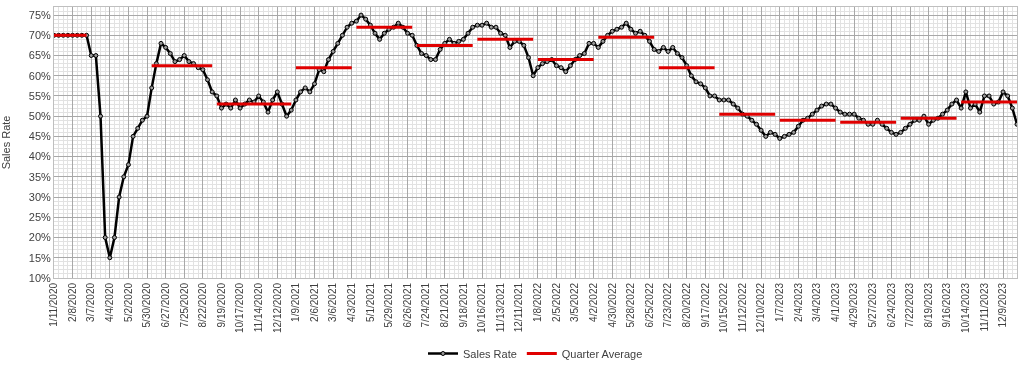 This screenshot has height=368, width=1024. What do you see at coordinates (538, 302) in the screenshot?
I see `x-tick-label: 1/8/2022` at bounding box center [538, 302].